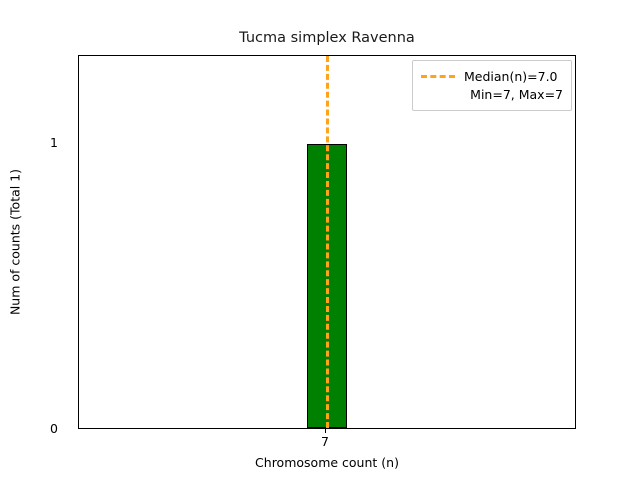 The height and width of the screenshot is (480, 640). I want to click on median-line, so click(327, 242).